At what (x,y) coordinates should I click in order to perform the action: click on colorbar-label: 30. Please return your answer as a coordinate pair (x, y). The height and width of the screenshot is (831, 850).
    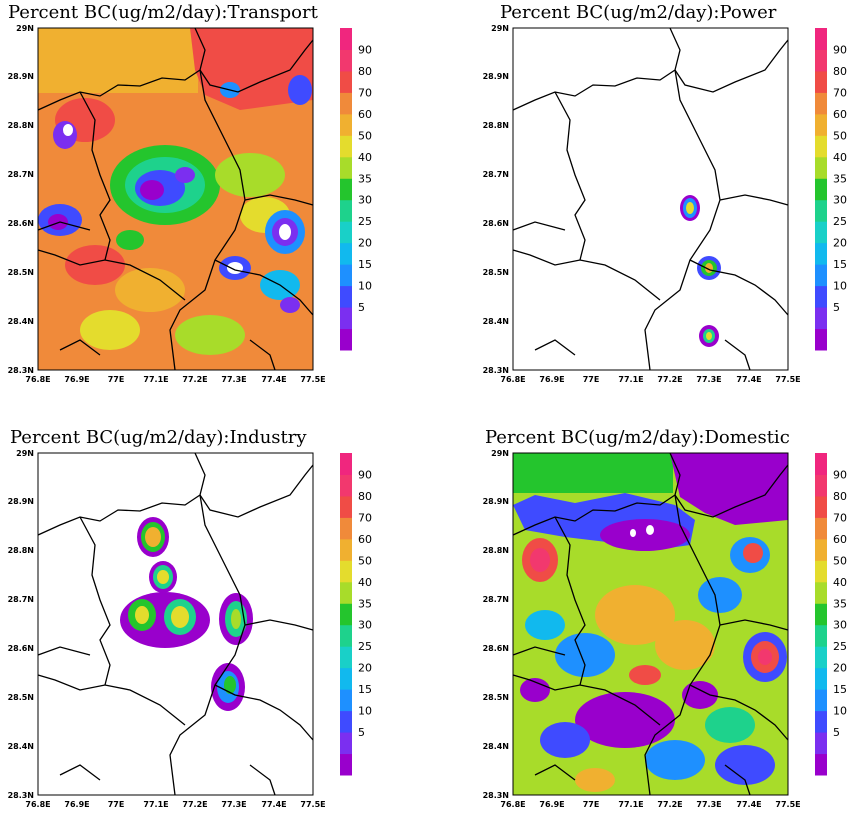
    Looking at the image, I should click on (365, 625).